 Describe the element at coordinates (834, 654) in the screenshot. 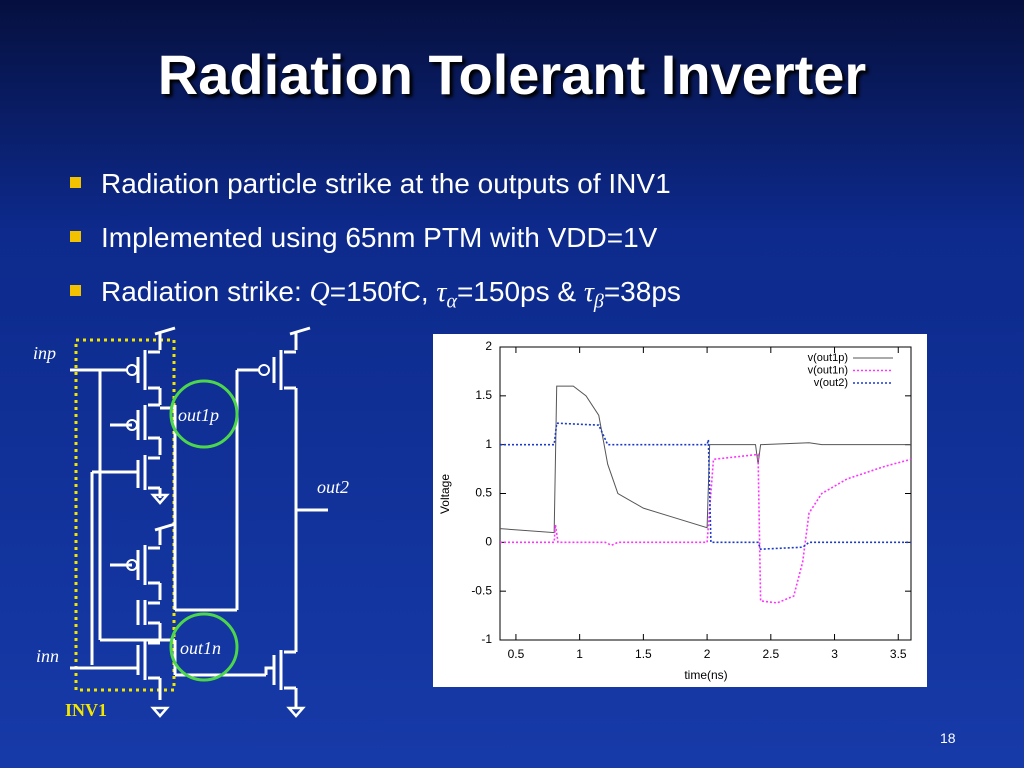

I see `x-tick-label: 3` at that location.